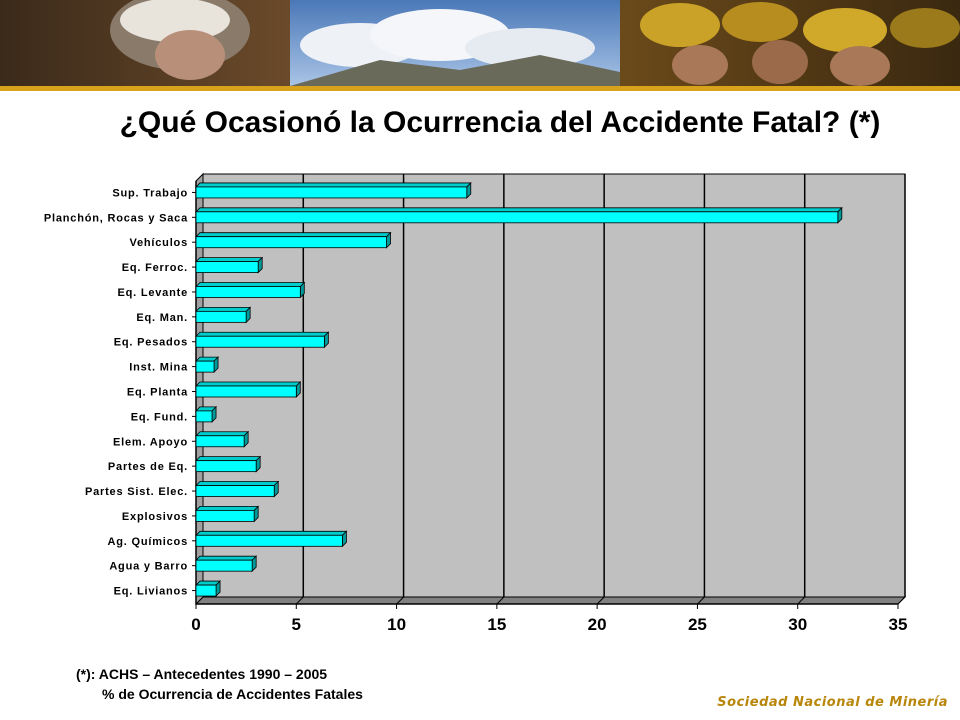  Describe the element at coordinates (157, 393) in the screenshot. I see `category-label: Eq. Planta` at that location.